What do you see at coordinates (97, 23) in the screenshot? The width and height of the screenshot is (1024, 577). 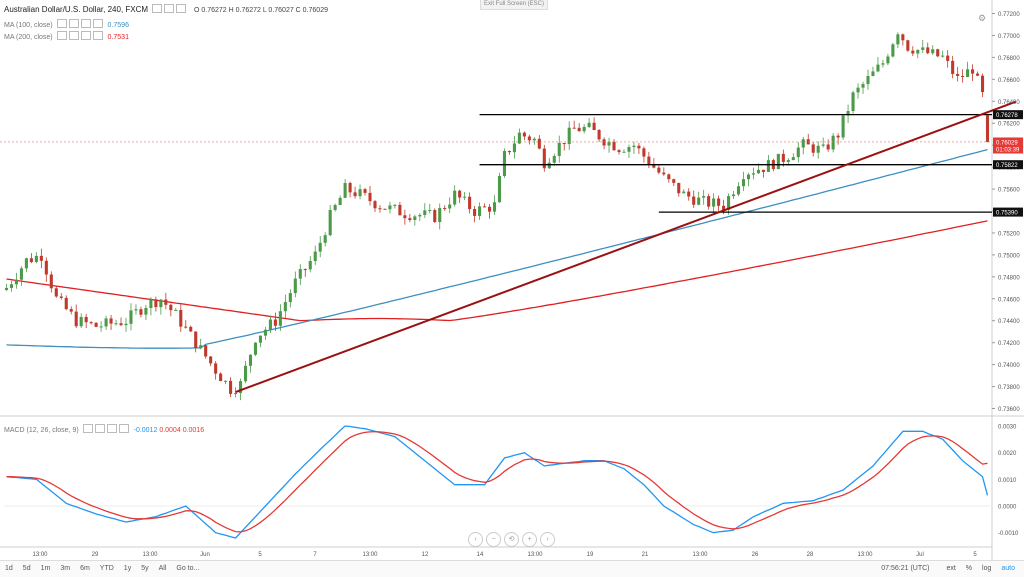 I see `ma100-more-icon` at bounding box center [97, 23].